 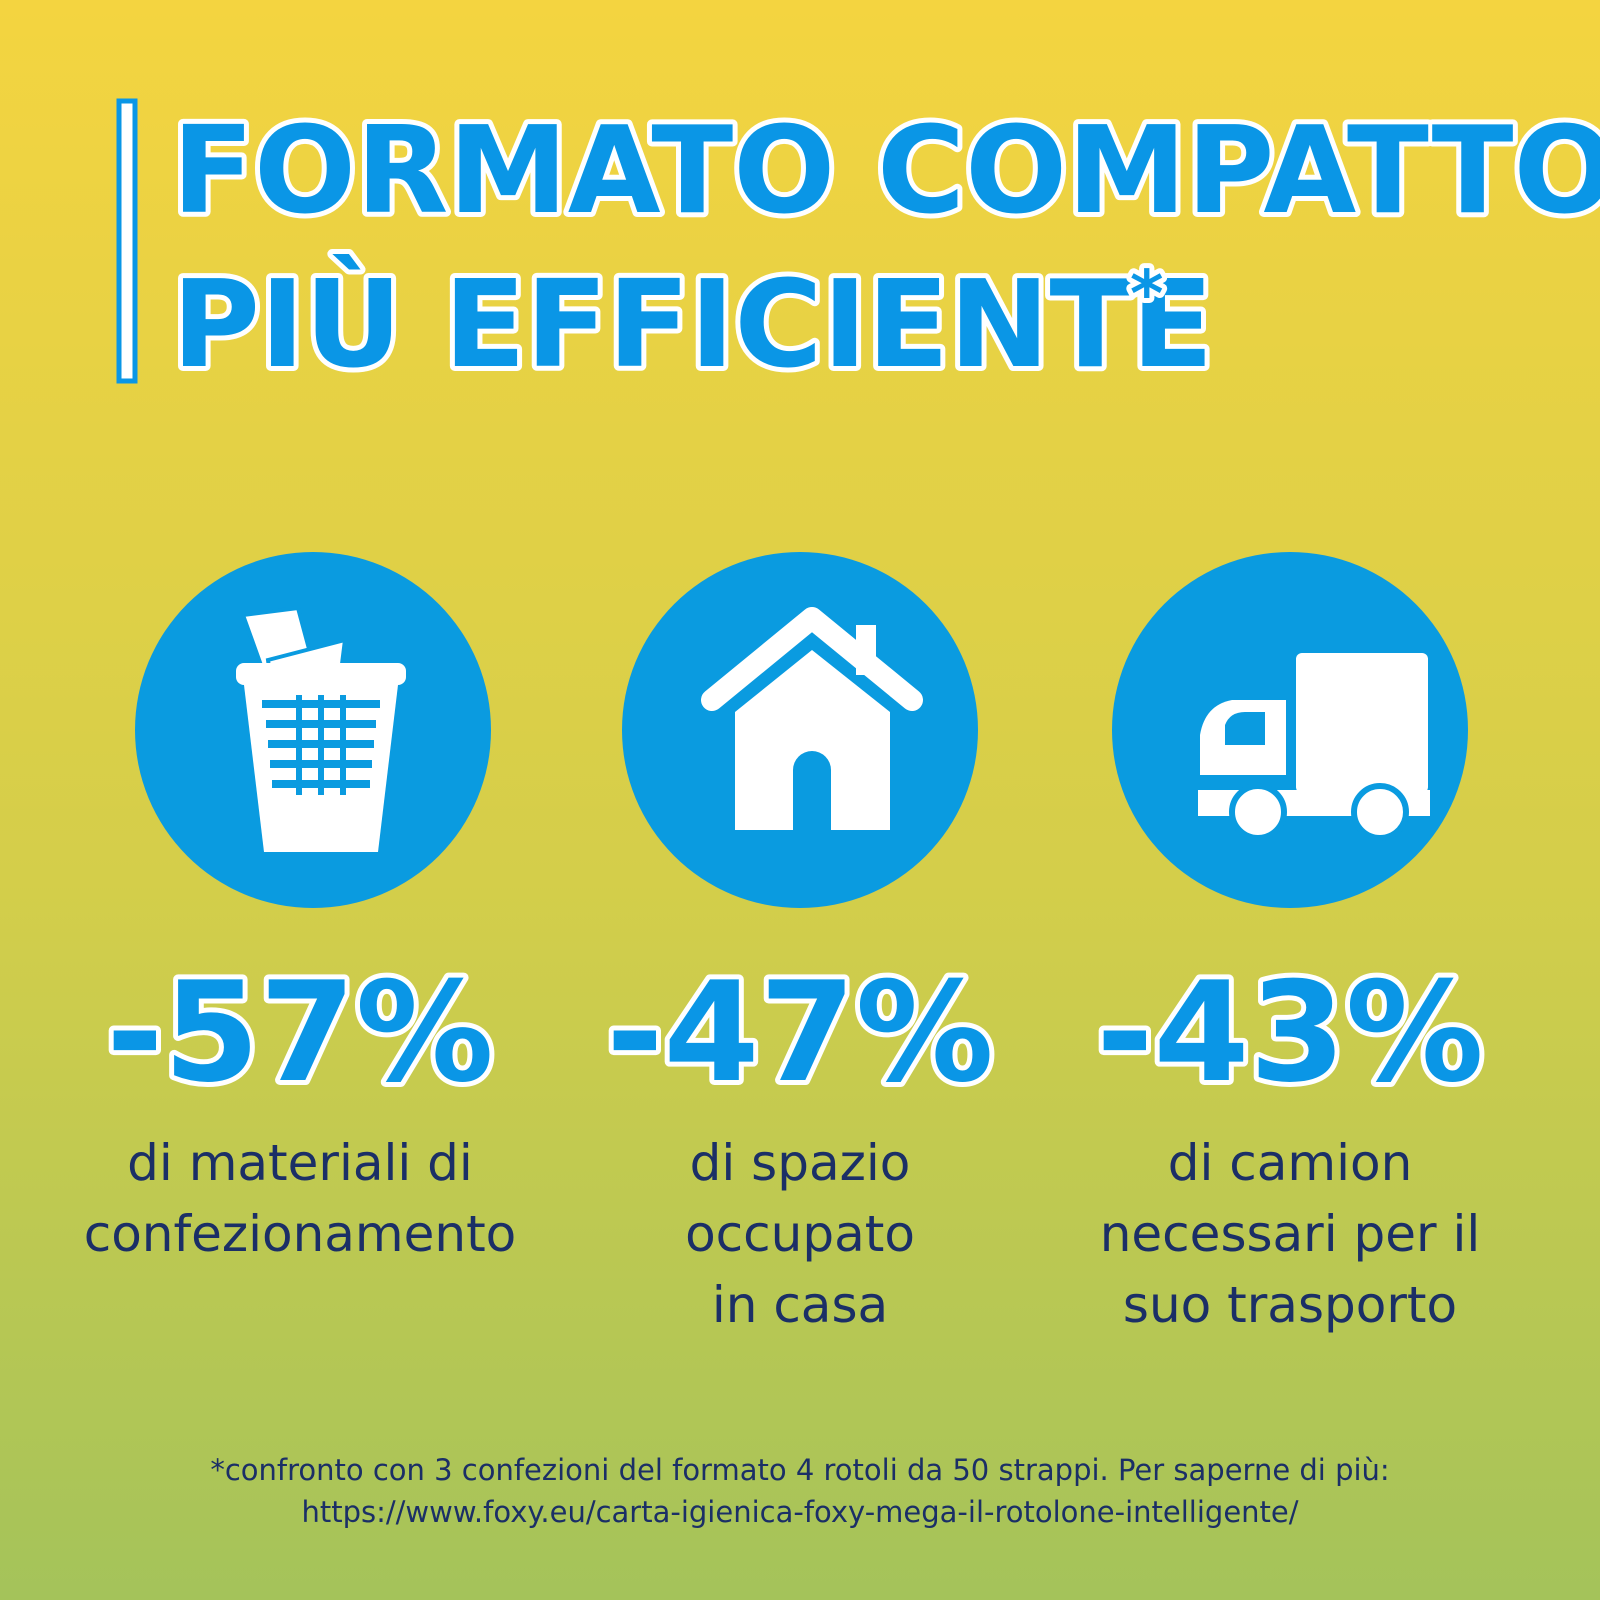 I want to click on stat-description: di spazio, so click(x=800, y=1163).